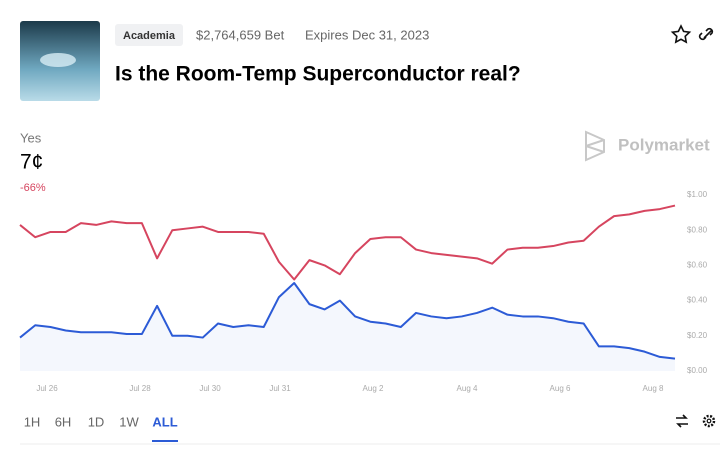  Describe the element at coordinates (595, 146) in the screenshot. I see `brand-logo` at that location.